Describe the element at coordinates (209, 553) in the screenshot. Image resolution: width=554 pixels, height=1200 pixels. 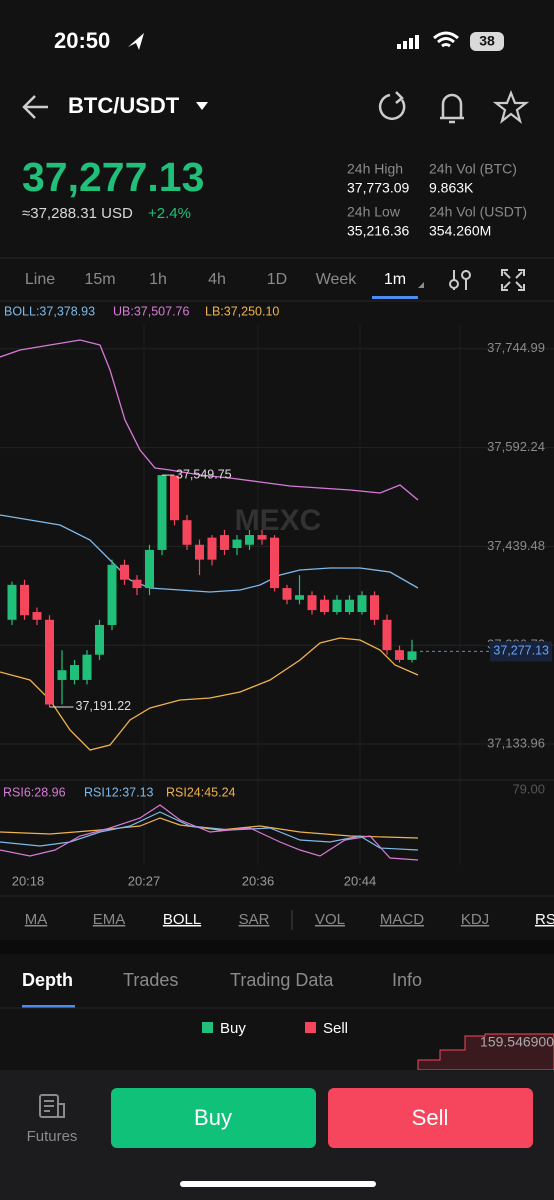
I see `middle-band` at that location.